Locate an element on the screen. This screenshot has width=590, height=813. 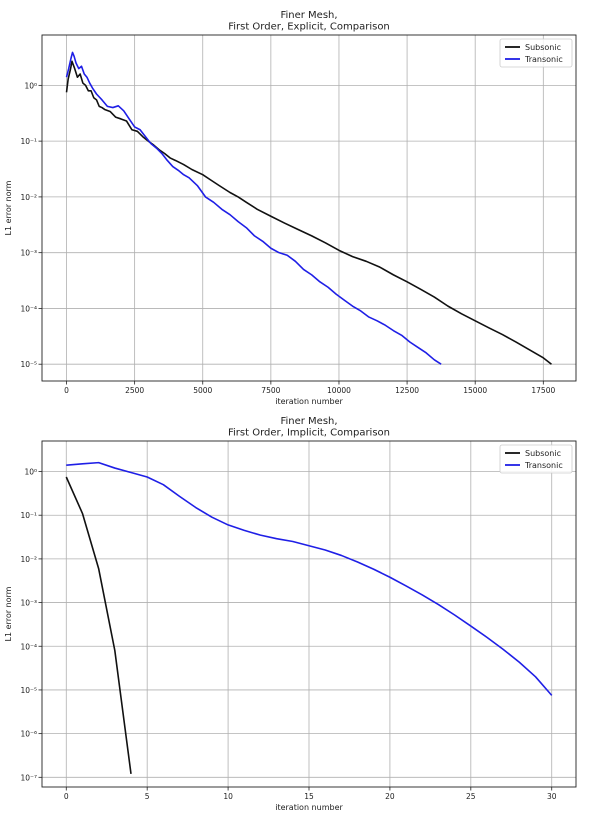
x-tick-label: 5000 is located at coordinates (202, 390).